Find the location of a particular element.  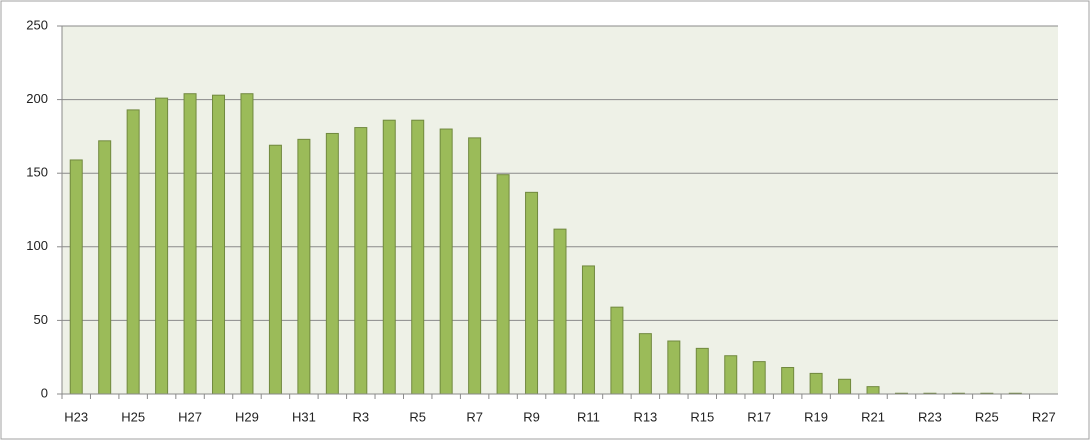

x-tick-label: R17 is located at coordinates (759, 416).